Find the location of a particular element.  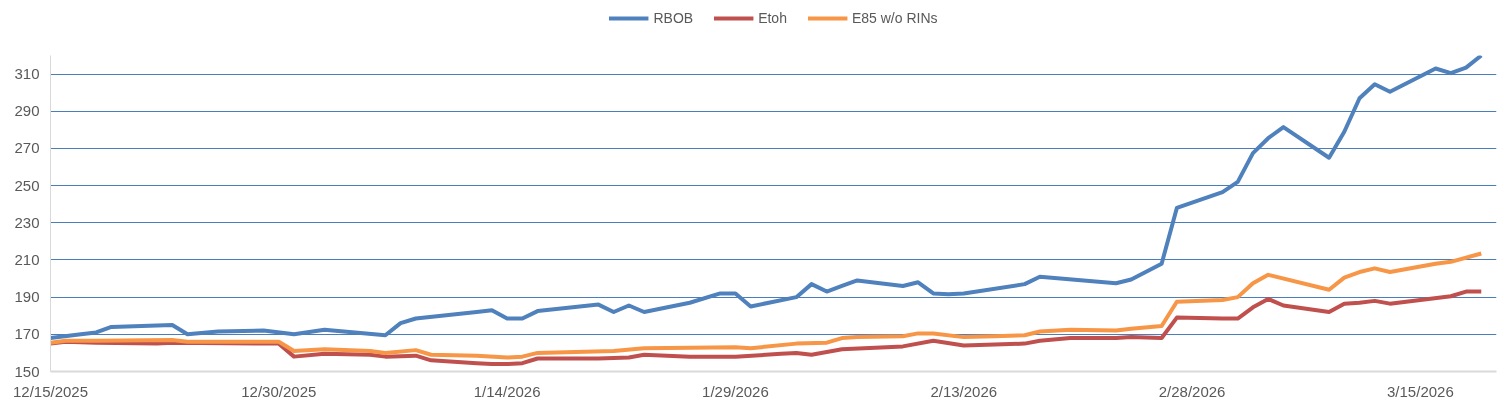

y-tick-label: 310 is located at coordinates (27, 74).